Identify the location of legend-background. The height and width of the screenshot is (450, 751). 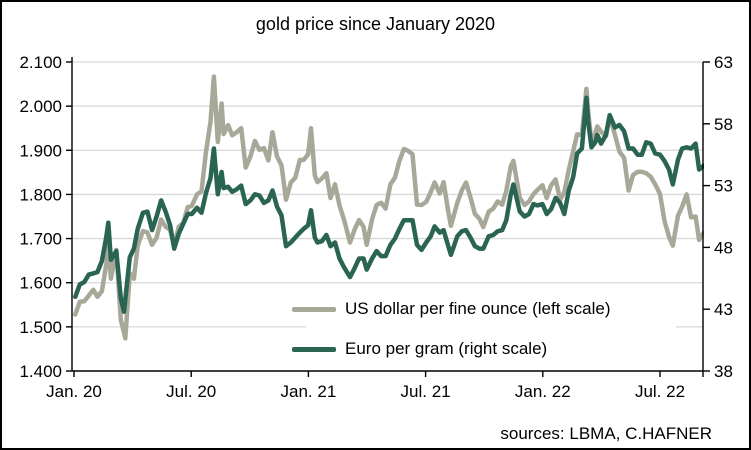
(491, 330).